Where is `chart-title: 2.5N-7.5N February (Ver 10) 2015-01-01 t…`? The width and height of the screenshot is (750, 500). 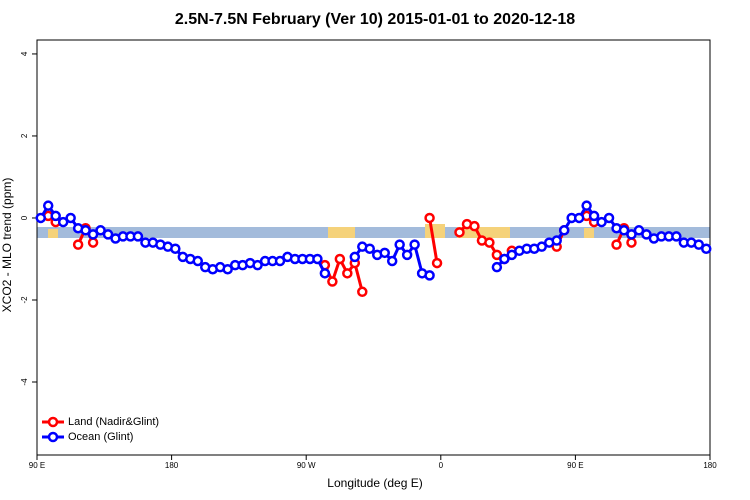
chart-title: 2.5N-7.5N February (Ver 10) 2015-01-01 t… is located at coordinates (375, 19).